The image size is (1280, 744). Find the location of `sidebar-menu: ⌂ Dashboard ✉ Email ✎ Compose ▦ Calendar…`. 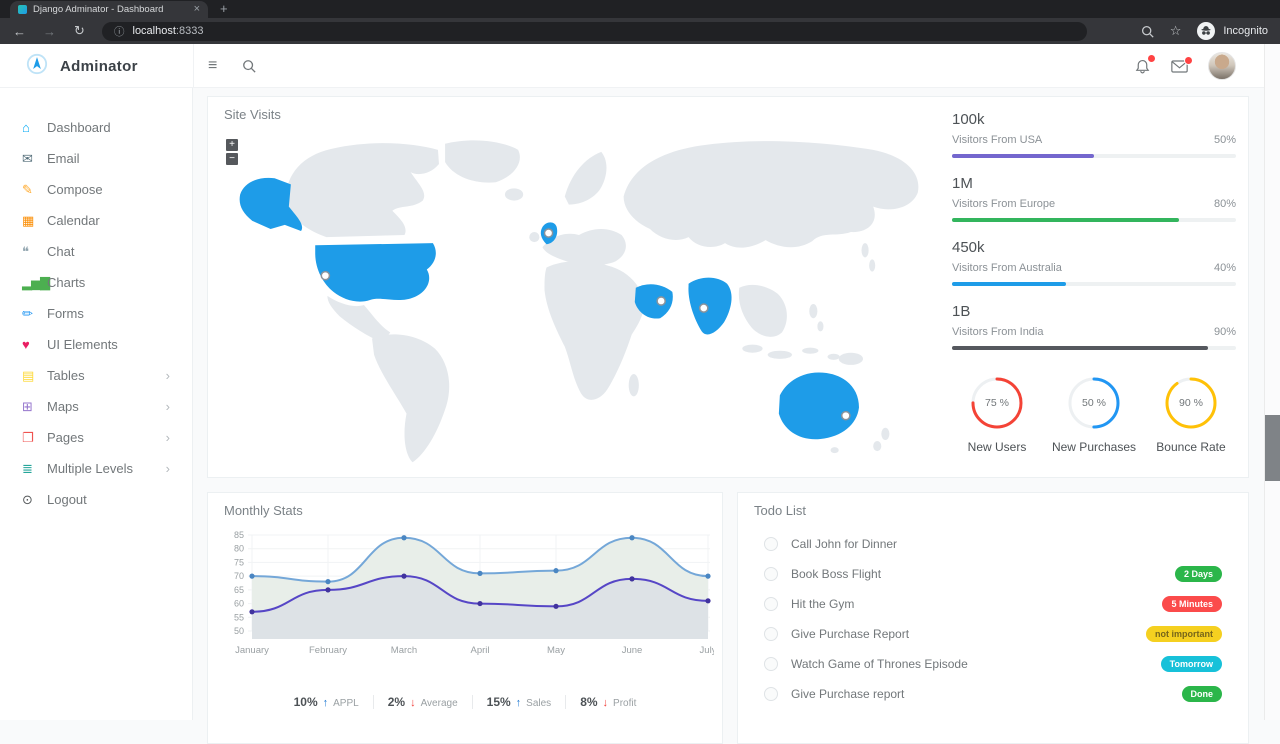

sidebar-menu: ⌂ Dashboard ✉ Email ✎ Compose ▦ Calendar… is located at coordinates (96, 313).